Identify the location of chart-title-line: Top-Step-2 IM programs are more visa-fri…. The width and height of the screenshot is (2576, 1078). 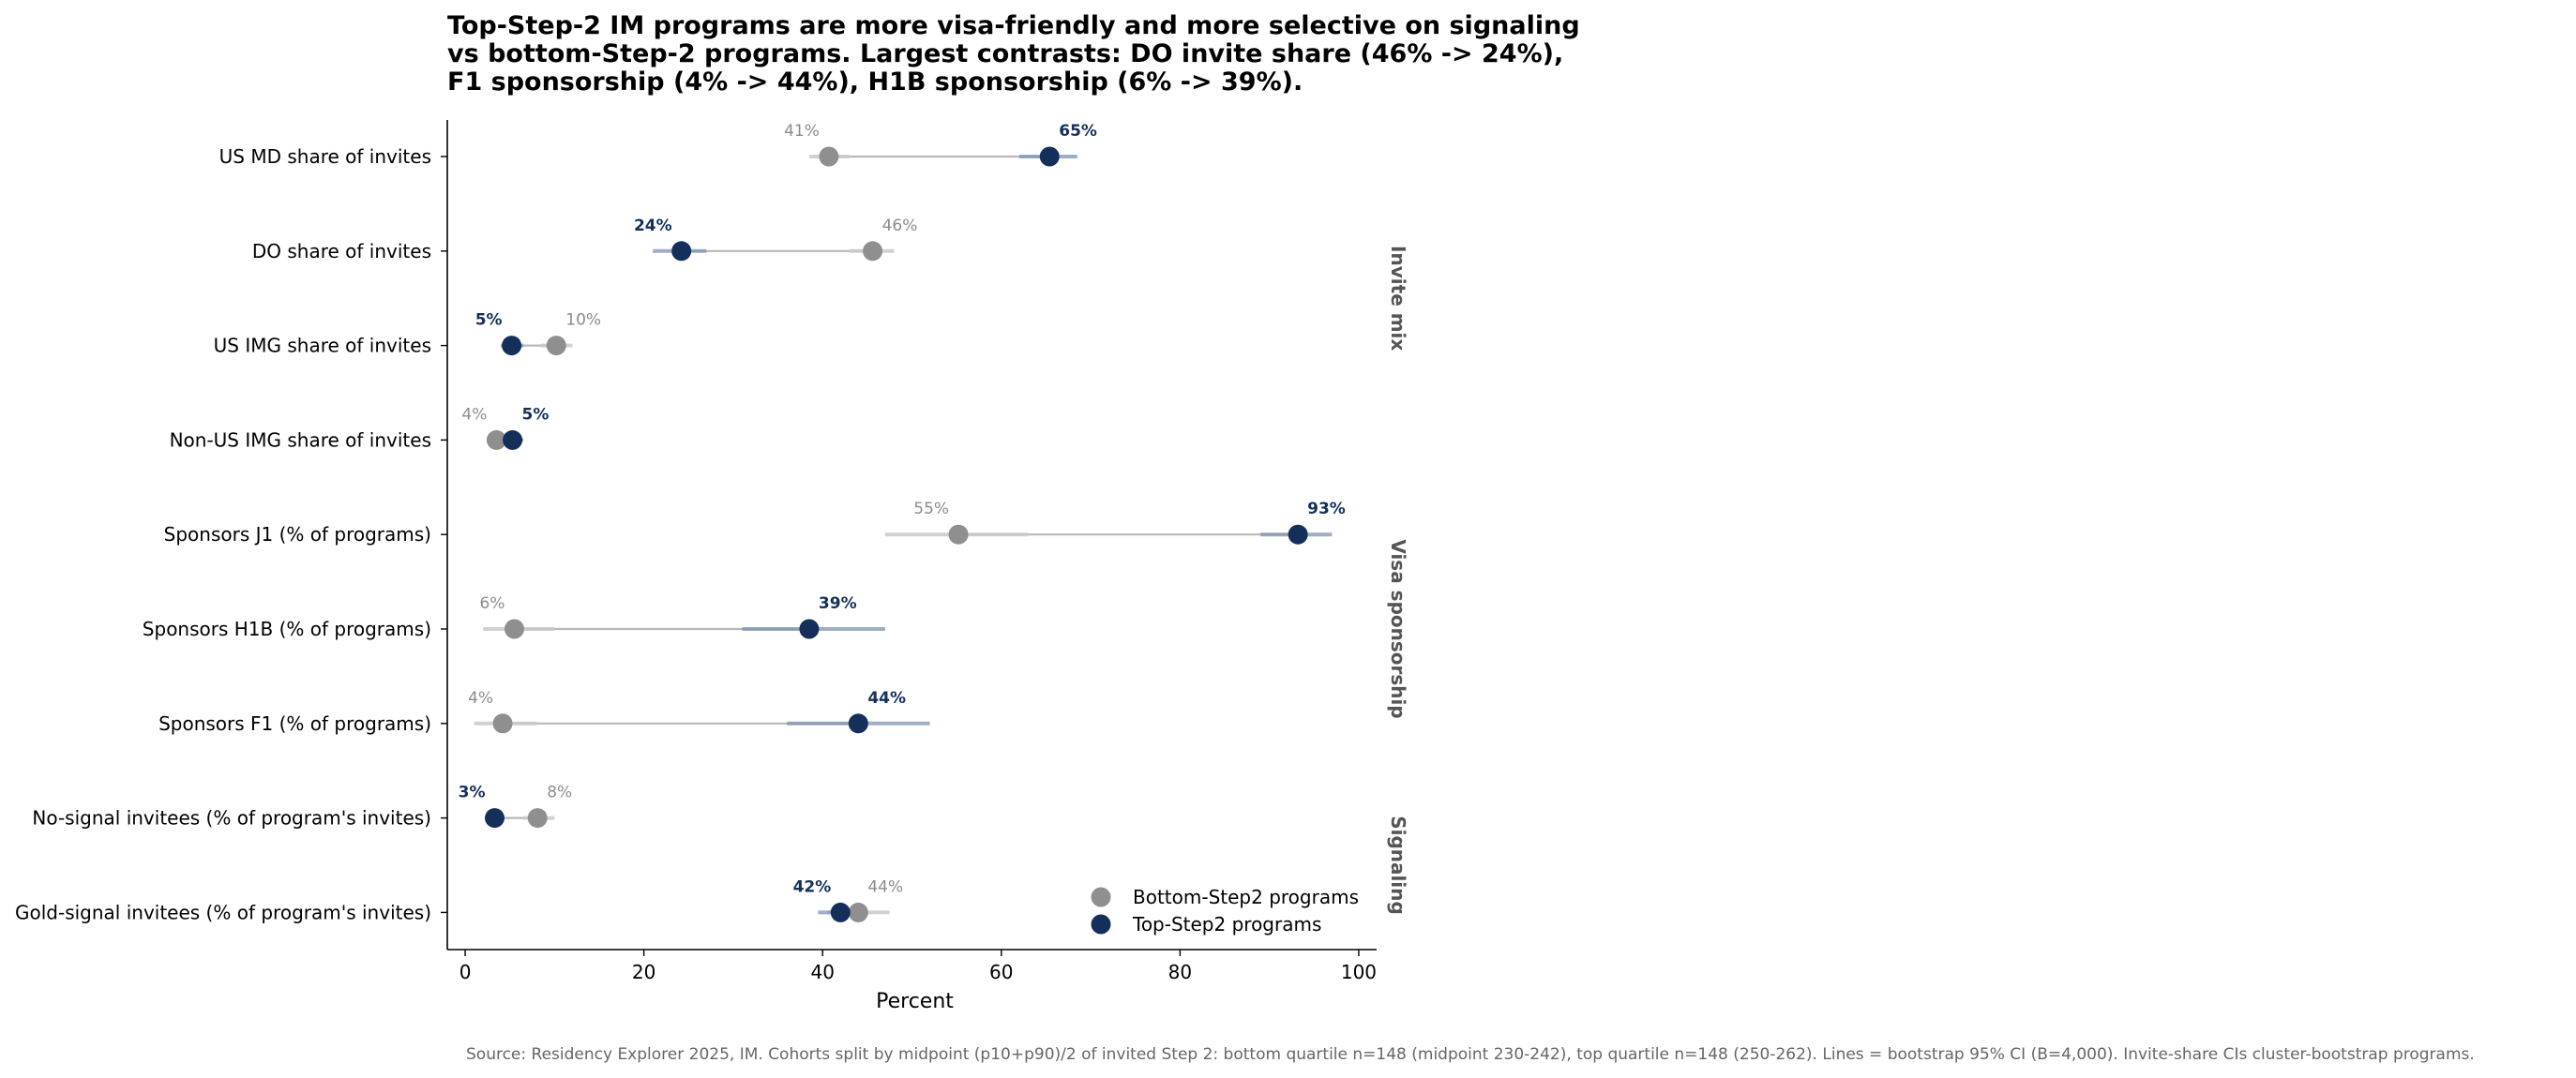
(1013, 26).